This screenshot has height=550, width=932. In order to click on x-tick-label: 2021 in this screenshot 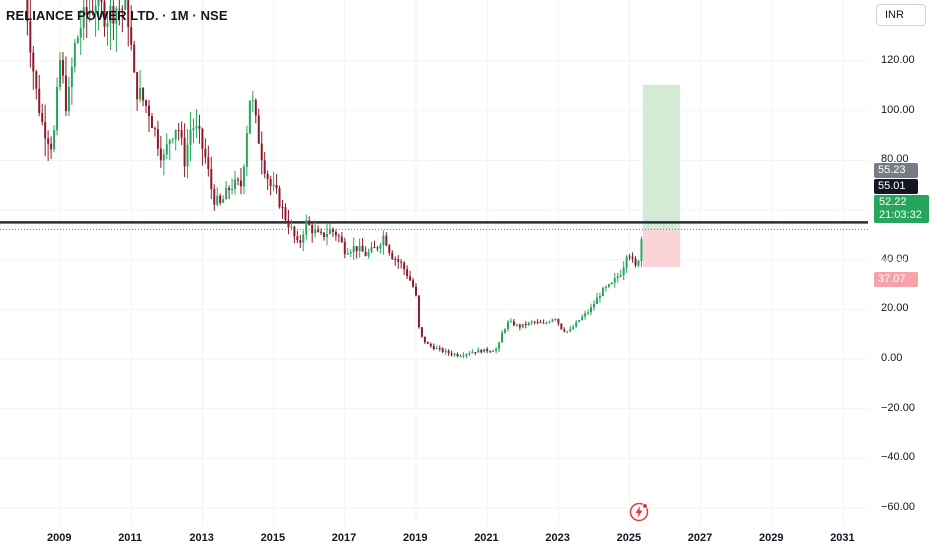, I will do `click(486, 538)`.